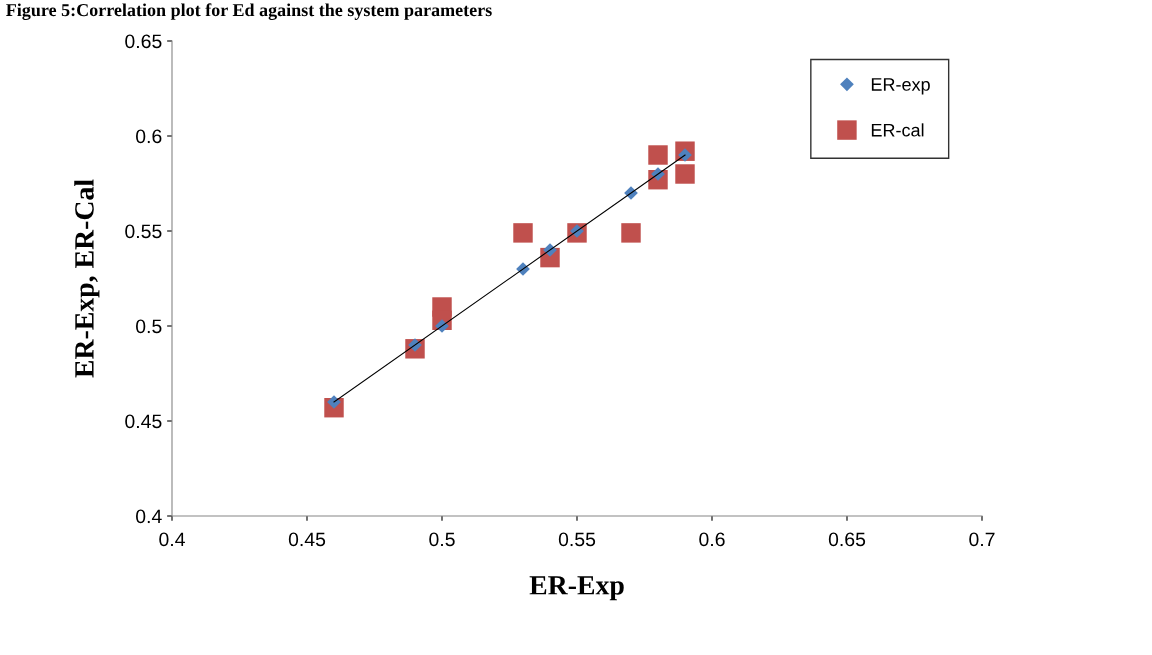 The height and width of the screenshot is (655, 1152). What do you see at coordinates (143, 231) in the screenshot?
I see `y-tick-label: 0.55` at bounding box center [143, 231].